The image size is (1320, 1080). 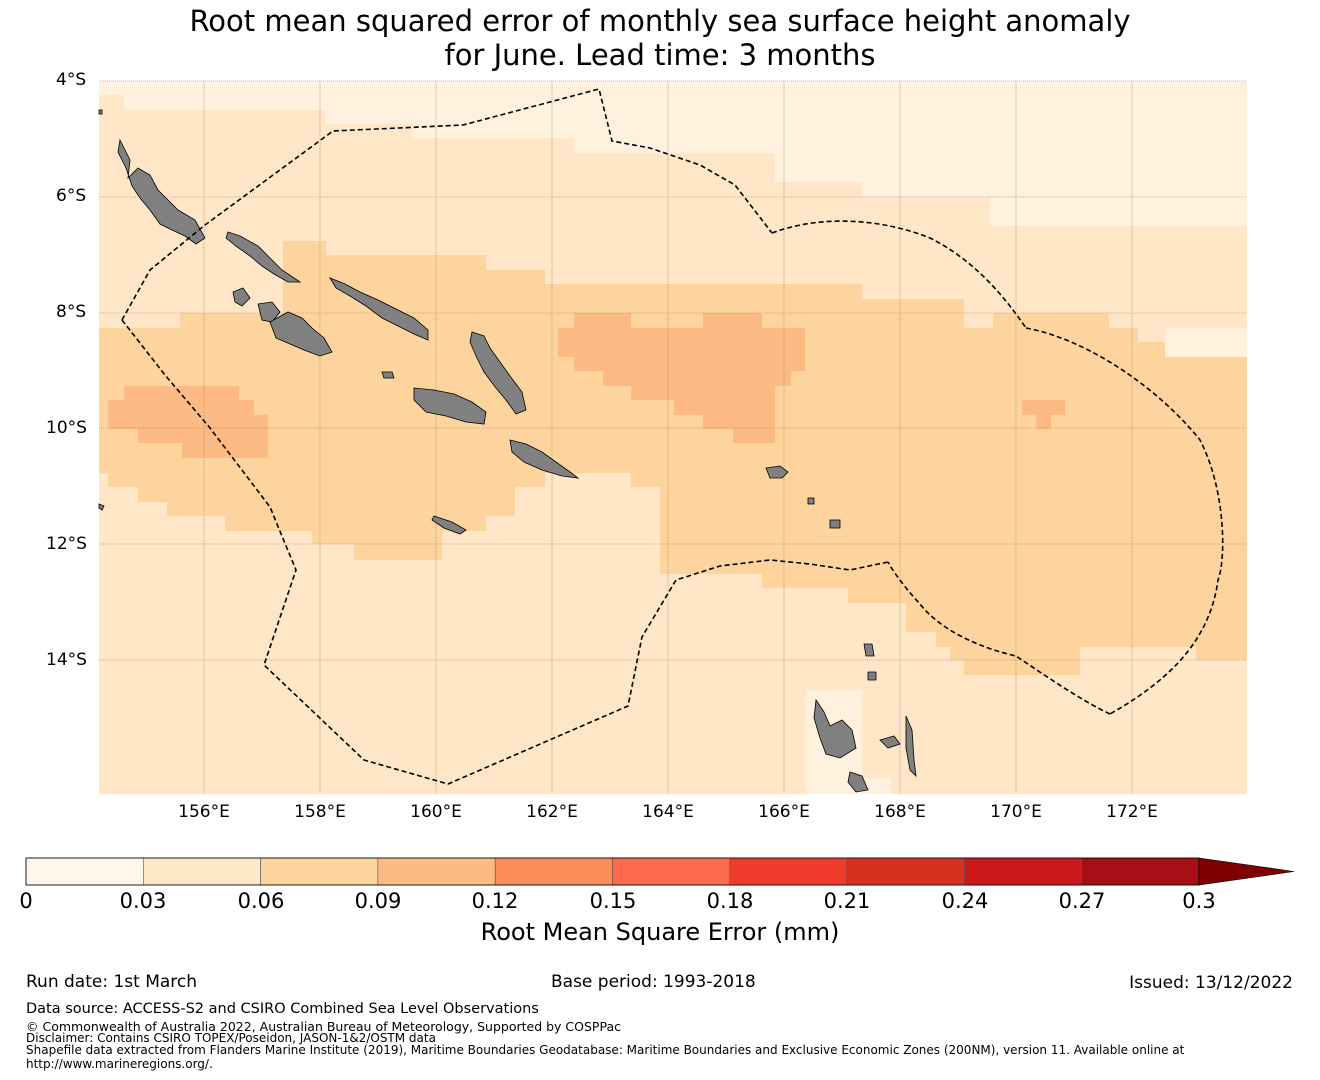 I want to click on island-espiritu-santo, so click(x=835, y=728).